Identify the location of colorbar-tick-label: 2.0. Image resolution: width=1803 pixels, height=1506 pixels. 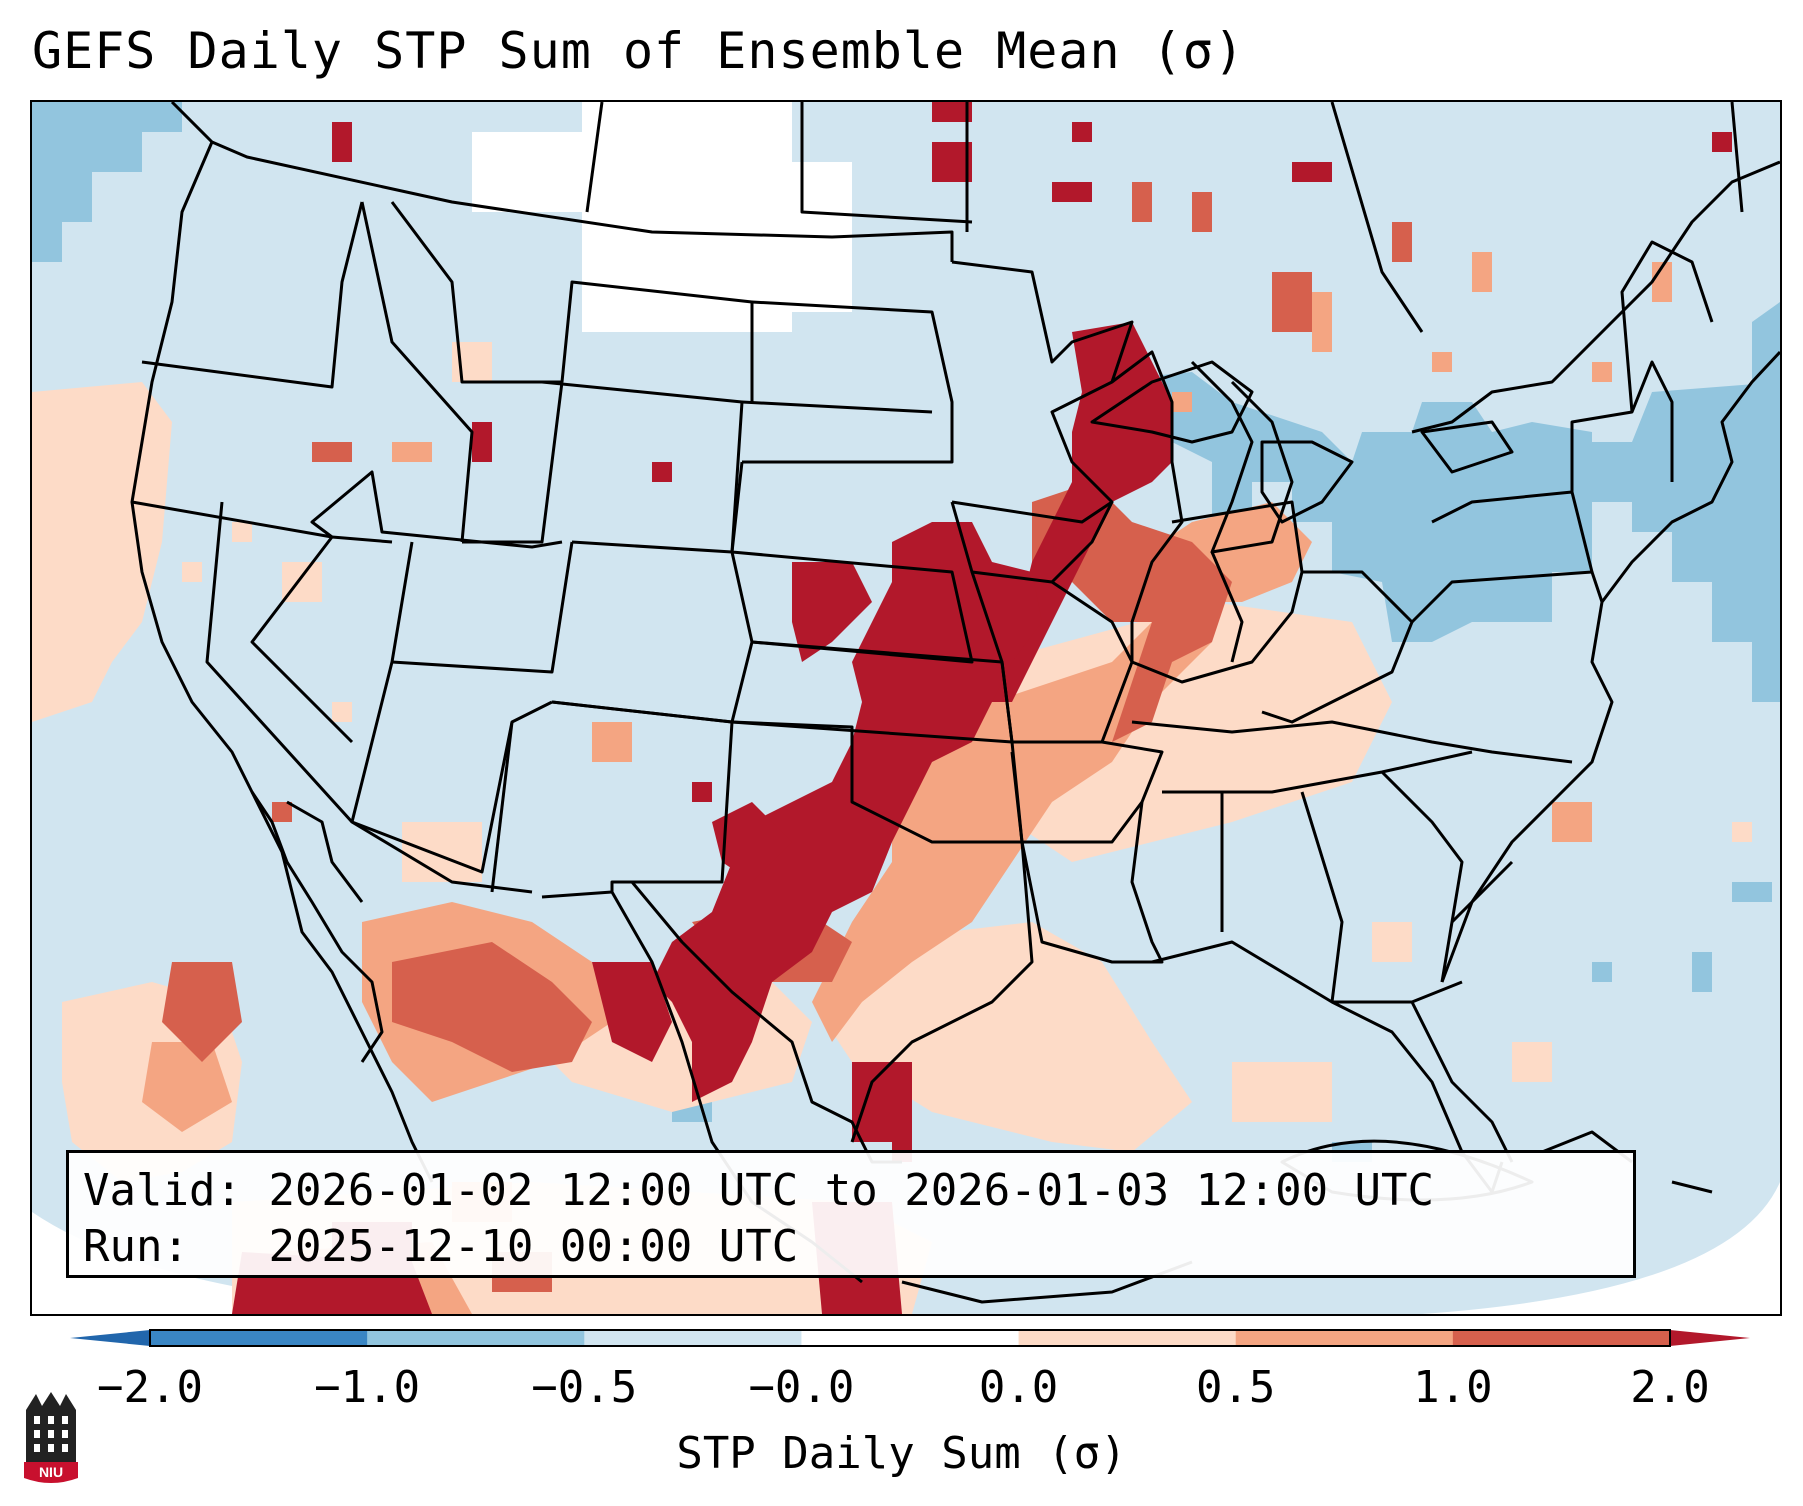
(1670, 1387).